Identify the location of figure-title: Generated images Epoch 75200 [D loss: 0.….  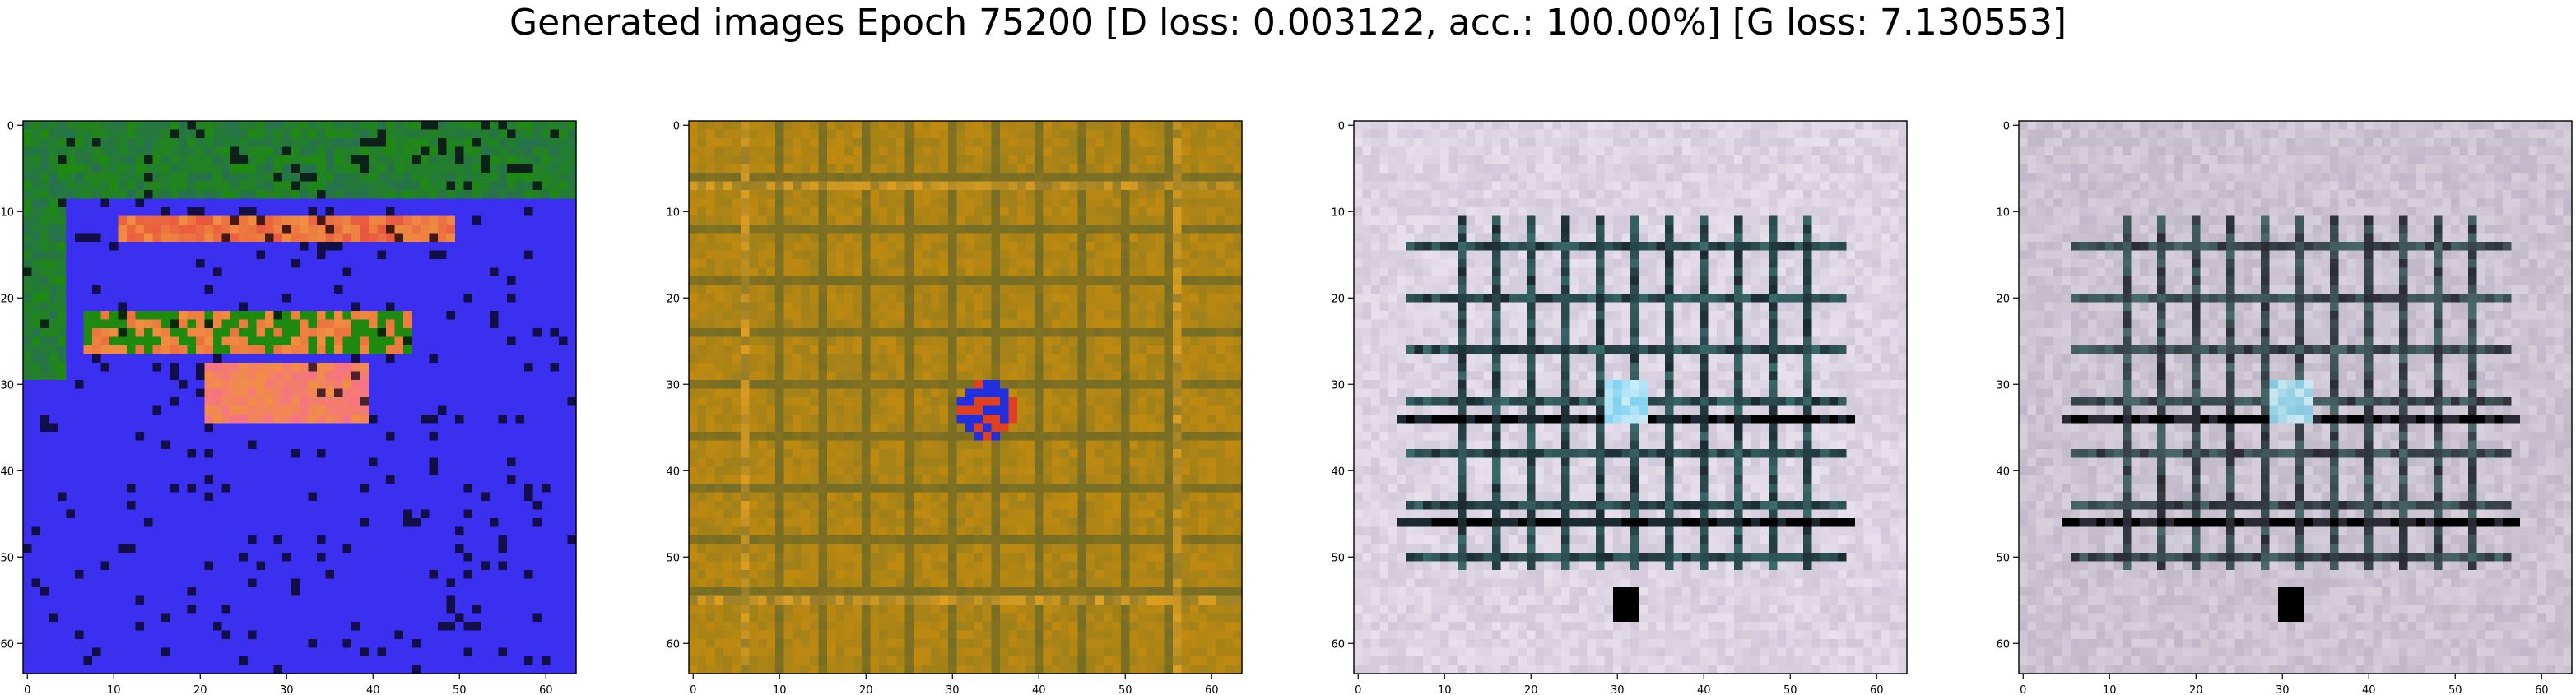
(1288, 23).